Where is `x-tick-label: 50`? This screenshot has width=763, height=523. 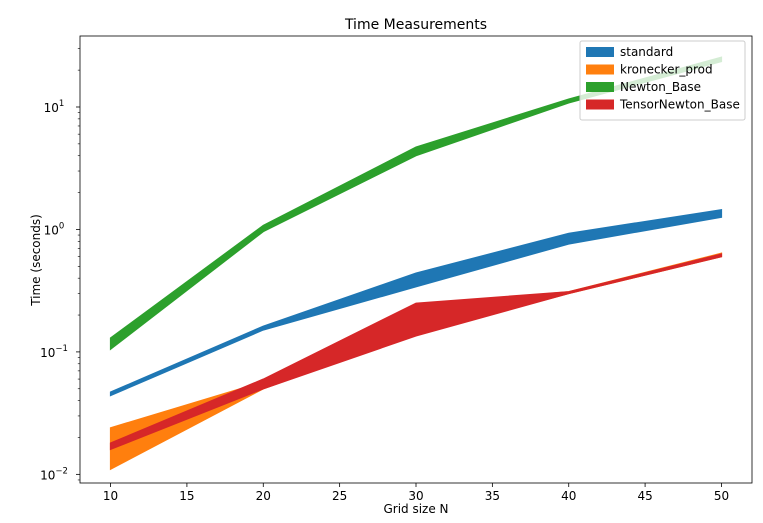 x-tick-label: 50 is located at coordinates (721, 496).